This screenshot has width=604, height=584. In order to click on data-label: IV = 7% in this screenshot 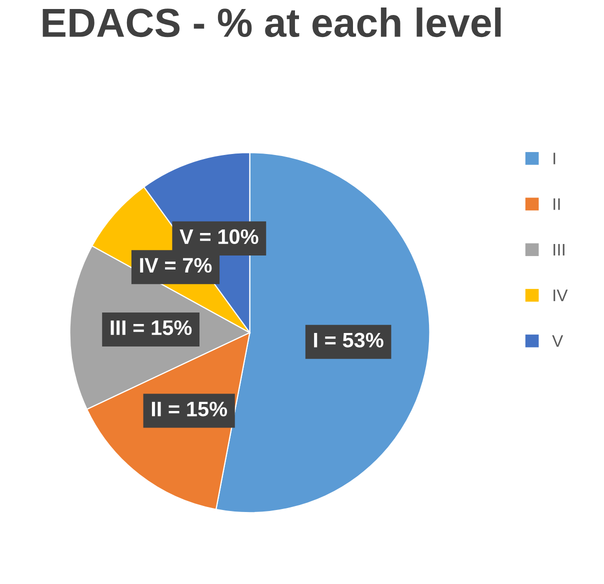, I will do `click(176, 265)`.